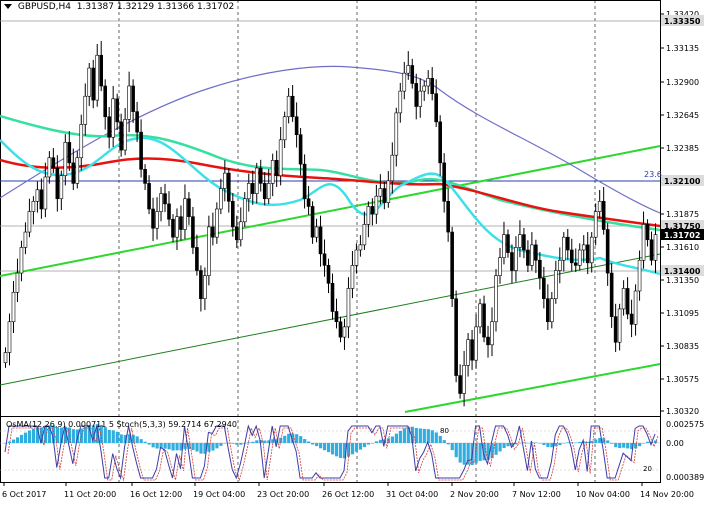 This screenshot has width=704, height=508. I want to click on price-tick-label: 1.31610, so click(682, 247).